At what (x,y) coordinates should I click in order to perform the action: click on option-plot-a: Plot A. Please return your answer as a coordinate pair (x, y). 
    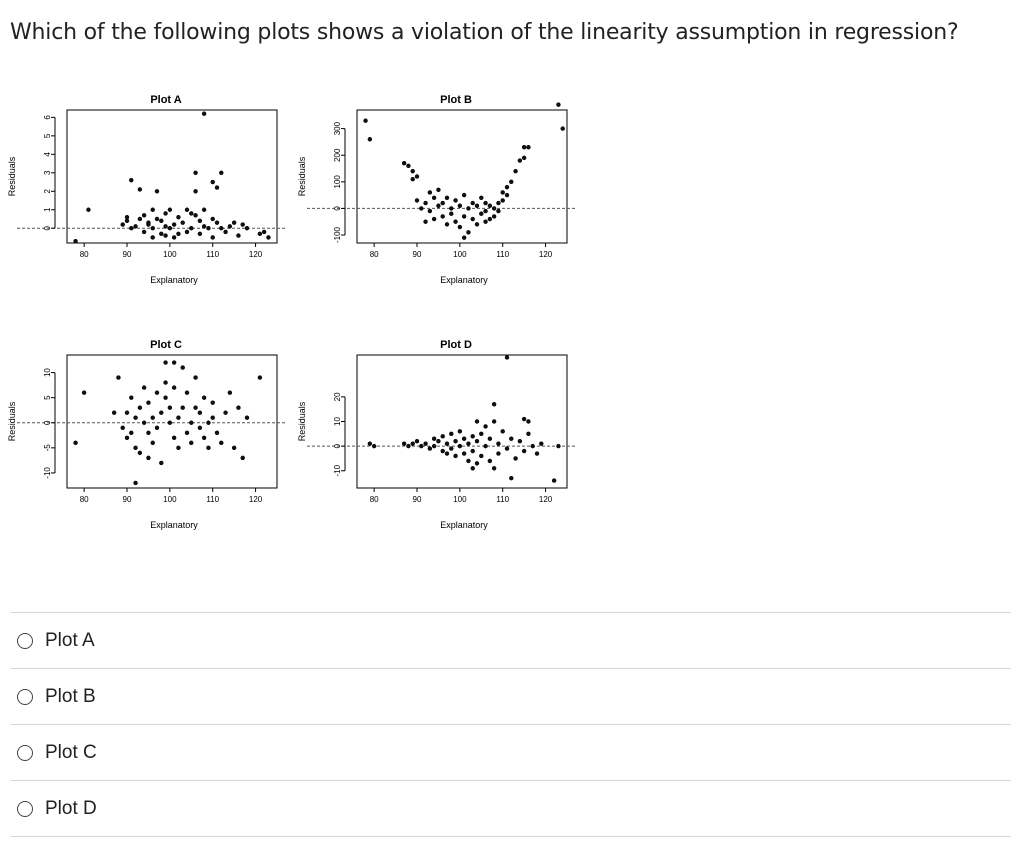
    Looking at the image, I should click on (510, 640).